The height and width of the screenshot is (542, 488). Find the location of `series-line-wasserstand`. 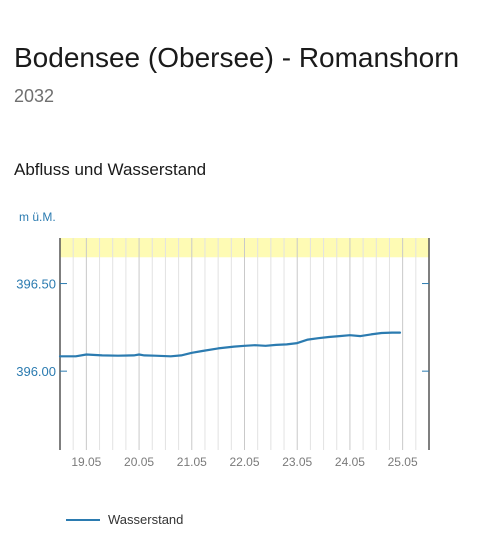

series-line-wasserstand is located at coordinates (230, 344).